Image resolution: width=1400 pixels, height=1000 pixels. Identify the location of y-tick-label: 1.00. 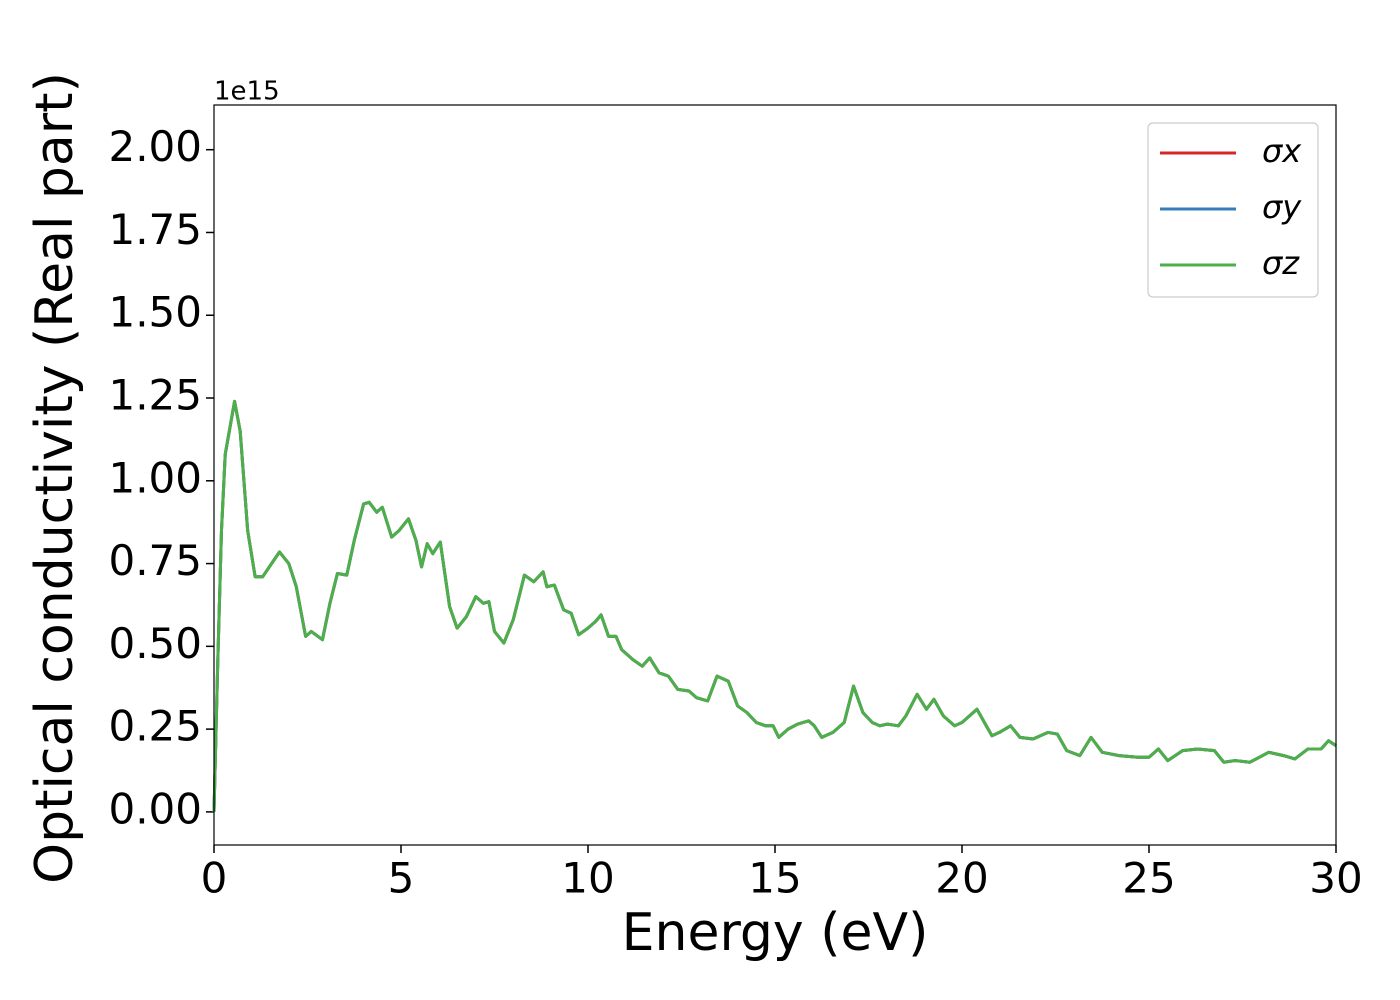
(155, 477).